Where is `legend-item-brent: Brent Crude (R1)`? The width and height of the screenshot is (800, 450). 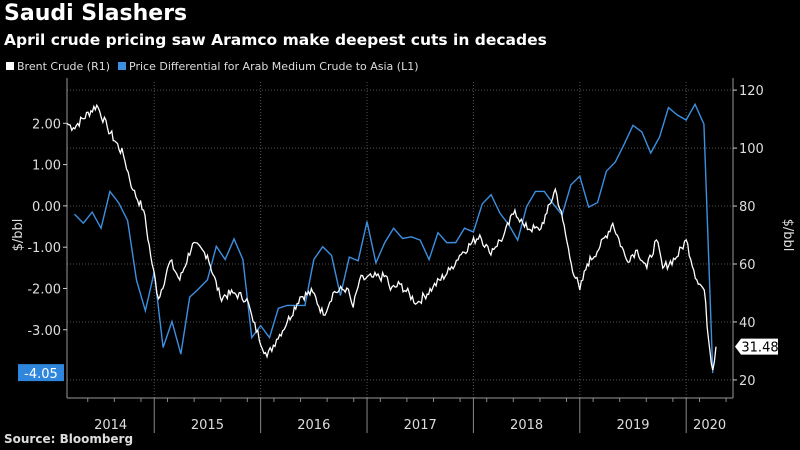 legend-item-brent: Brent Crude (R1) is located at coordinates (58, 66).